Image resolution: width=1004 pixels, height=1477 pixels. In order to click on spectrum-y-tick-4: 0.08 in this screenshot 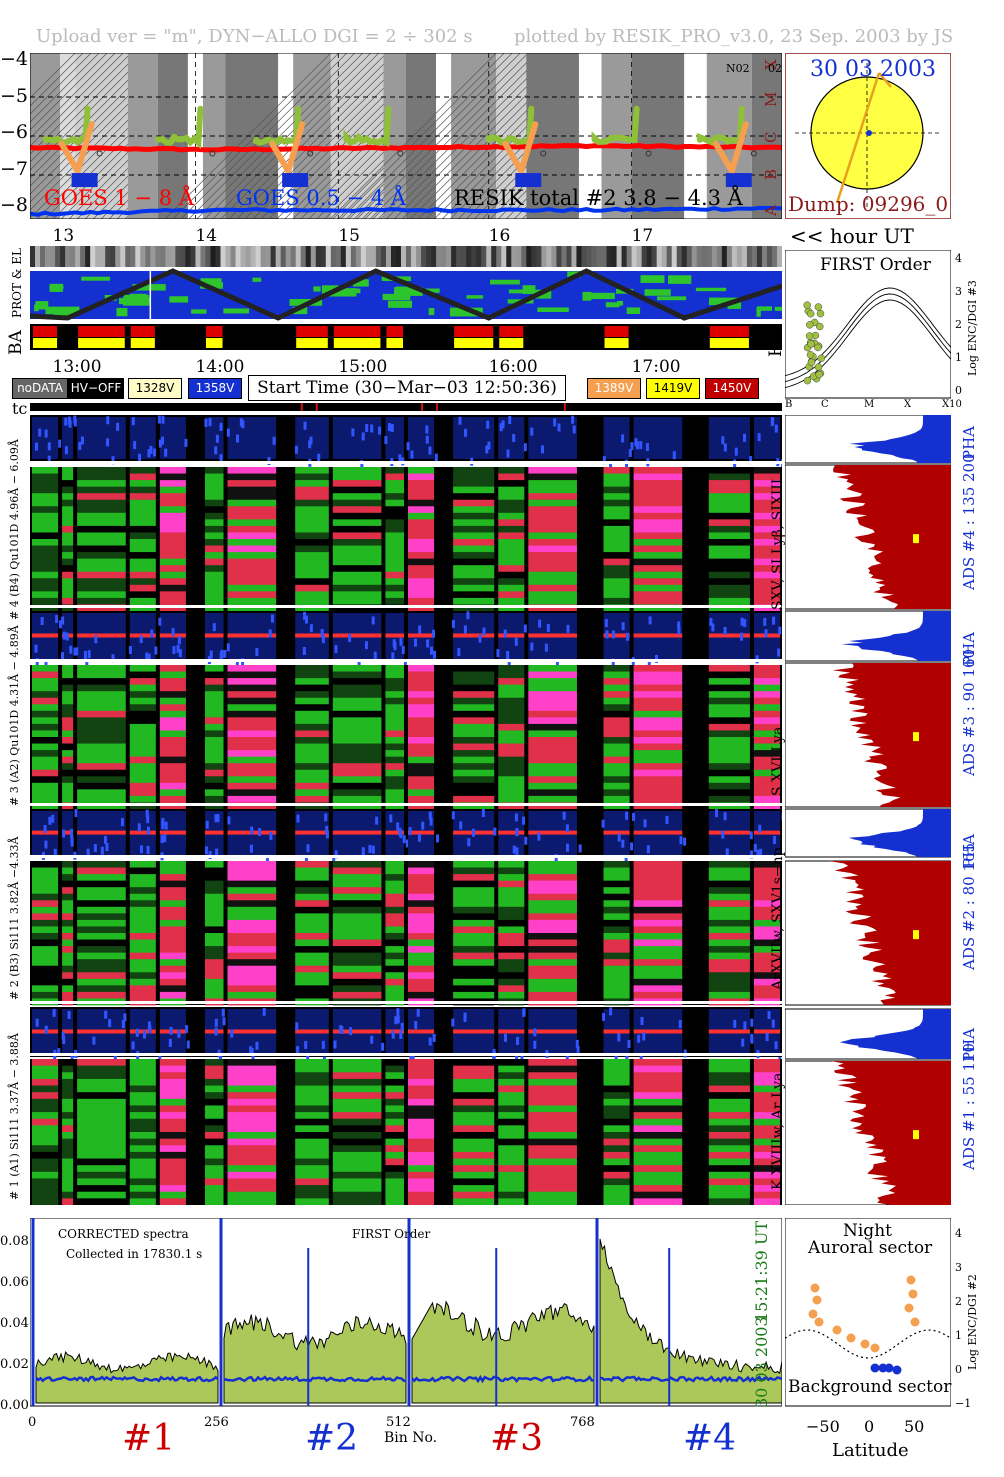, I will do `click(14, 1241)`.